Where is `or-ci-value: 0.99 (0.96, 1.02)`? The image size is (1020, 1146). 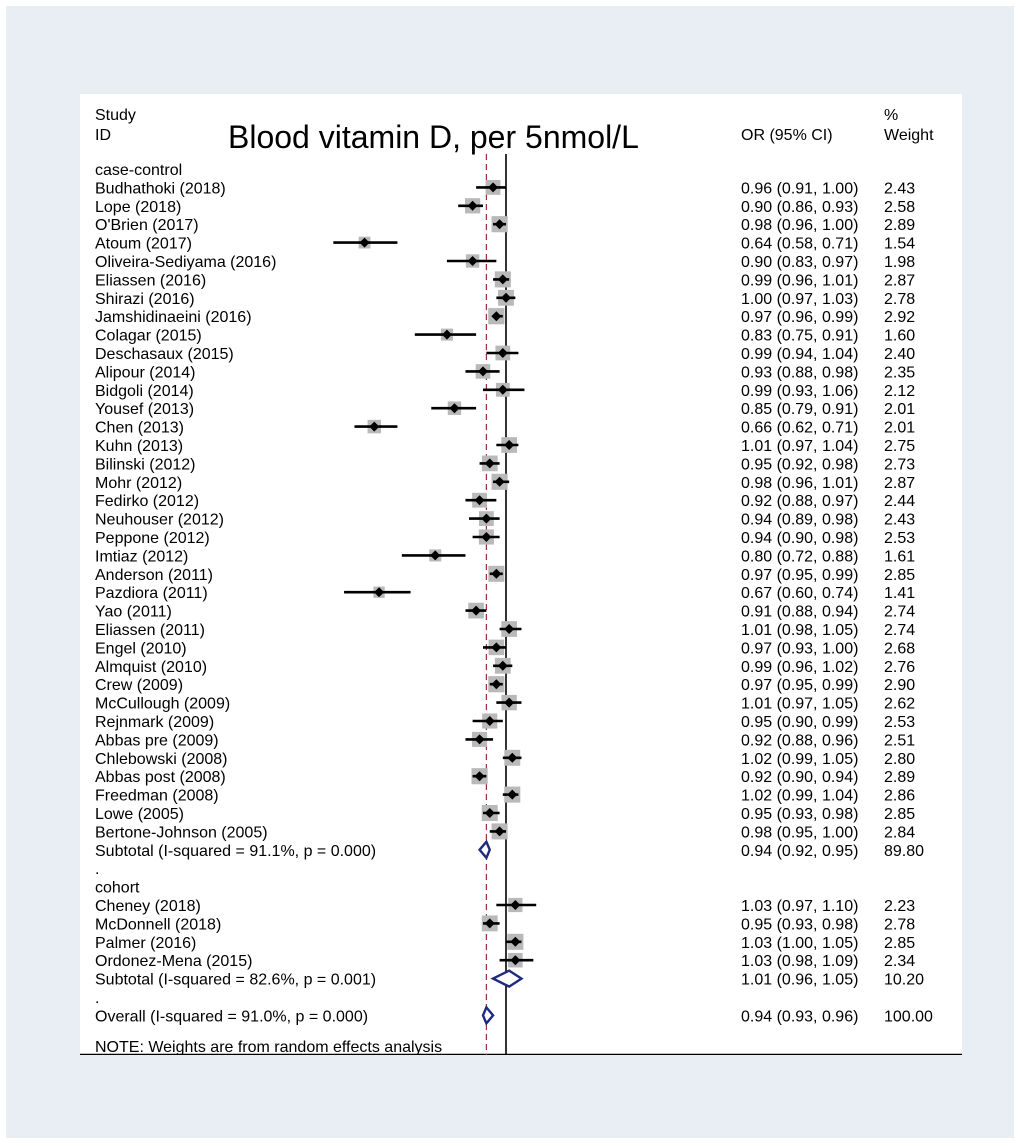
or-ci-value: 0.99 (0.96, 1.02) is located at coordinates (799, 667).